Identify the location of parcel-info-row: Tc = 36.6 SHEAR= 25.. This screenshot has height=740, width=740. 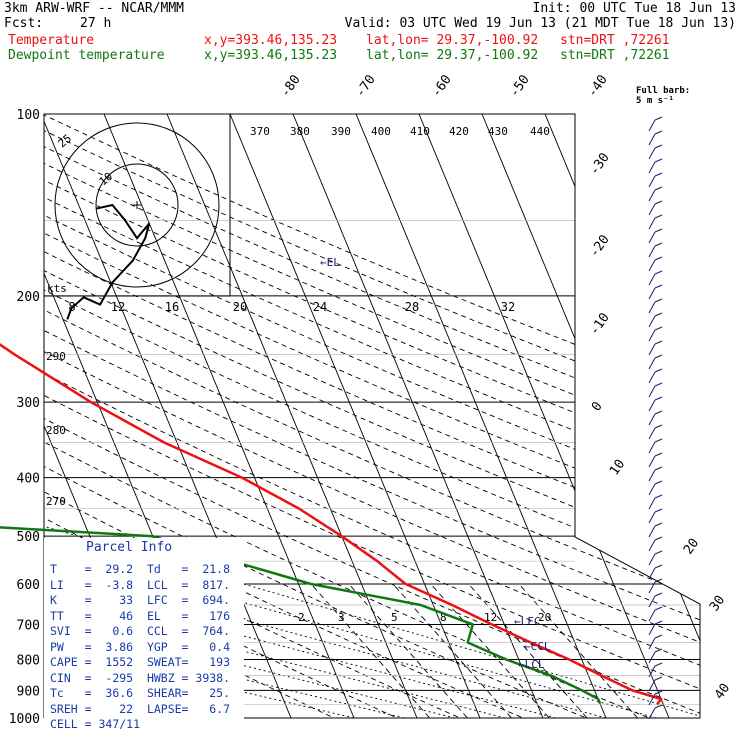
(140, 693).